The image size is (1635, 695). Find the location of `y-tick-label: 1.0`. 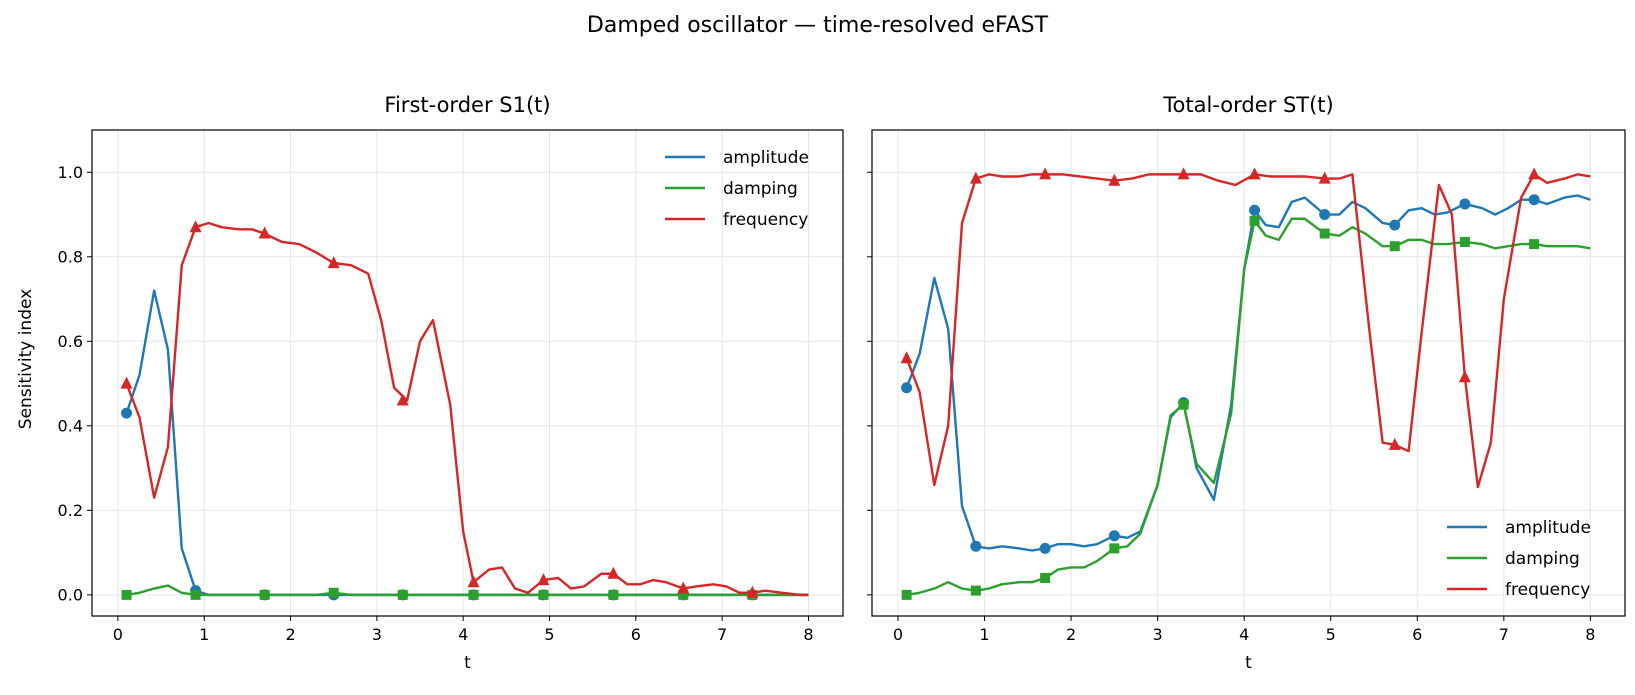

y-tick-label: 1.0 is located at coordinates (70, 172).